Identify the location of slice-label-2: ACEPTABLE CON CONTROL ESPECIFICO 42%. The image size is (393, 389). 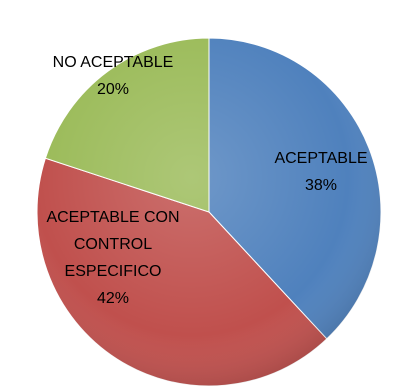
(112, 258).